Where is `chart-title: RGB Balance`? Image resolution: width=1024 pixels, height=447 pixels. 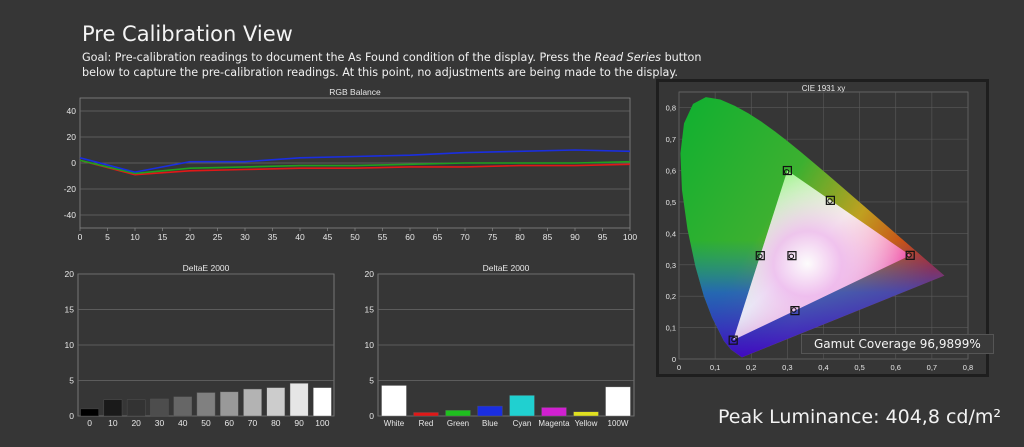 chart-title: RGB Balance is located at coordinates (355, 92).